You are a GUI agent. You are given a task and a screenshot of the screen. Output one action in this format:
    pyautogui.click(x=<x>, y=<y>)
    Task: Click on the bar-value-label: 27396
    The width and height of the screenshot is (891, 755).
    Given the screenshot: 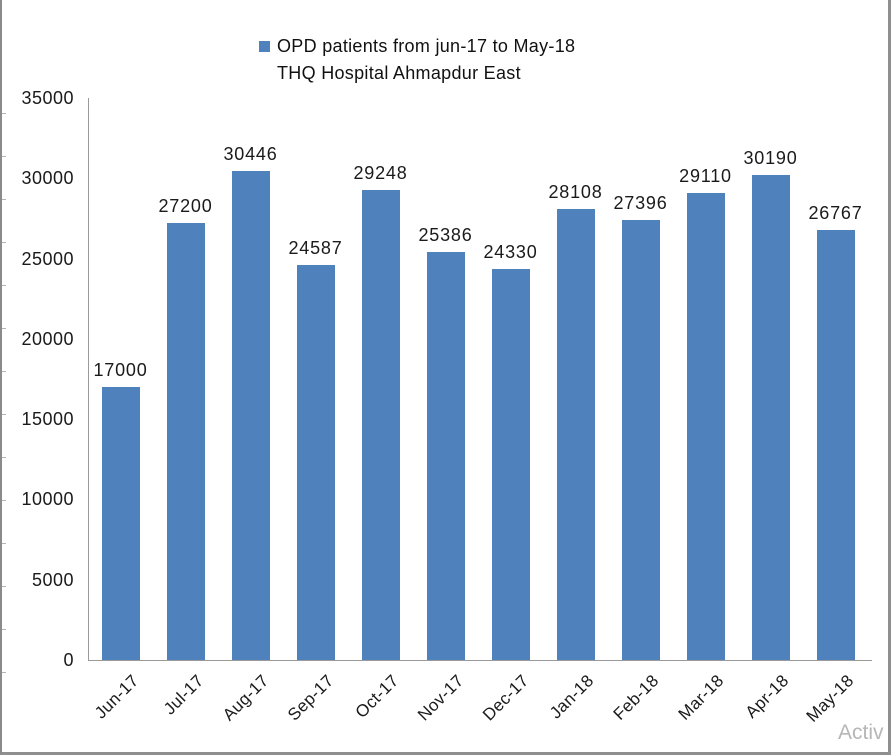 What is the action you would take?
    pyautogui.click(x=640, y=203)
    